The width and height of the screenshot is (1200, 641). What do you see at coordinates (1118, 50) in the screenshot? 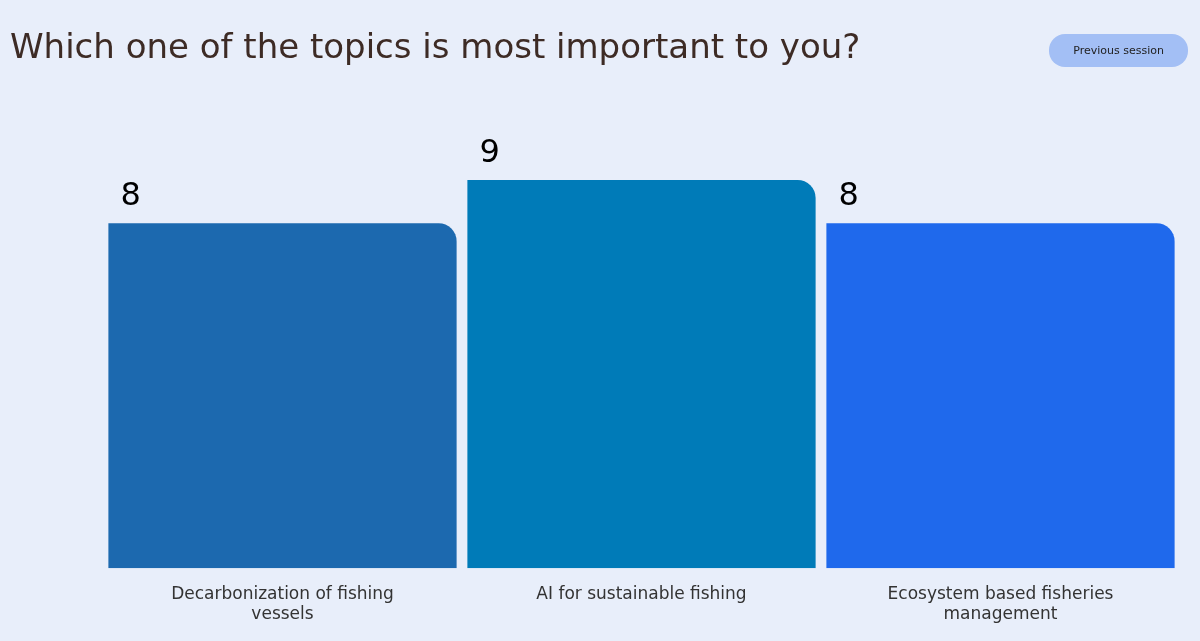
I see `previous-session-button: Previous session` at bounding box center [1118, 50].